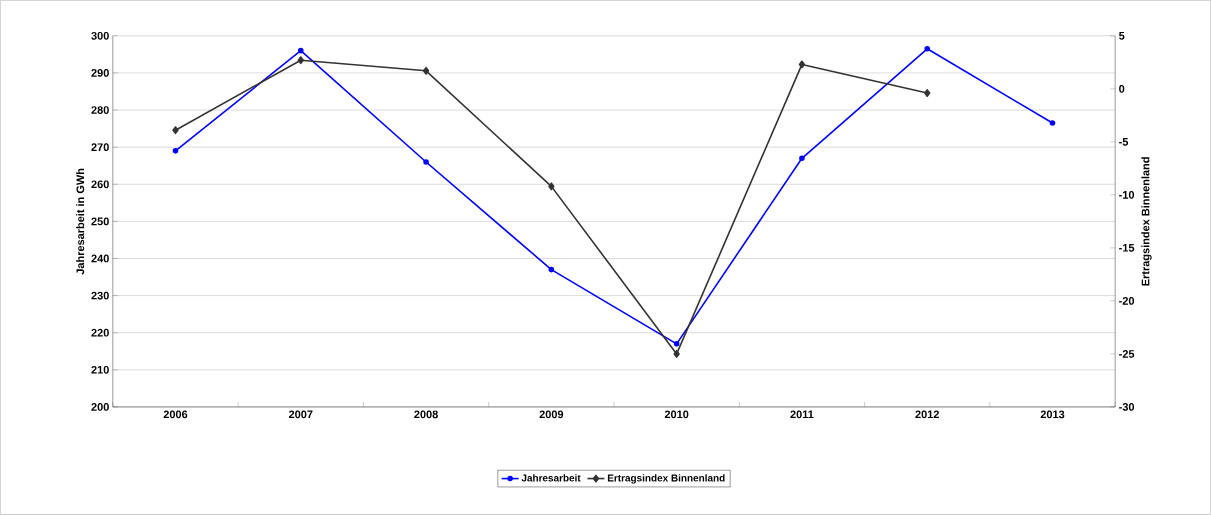 The width and height of the screenshot is (1211, 515). What do you see at coordinates (300, 414) in the screenshot?
I see `x-tick-label: 2007` at bounding box center [300, 414].